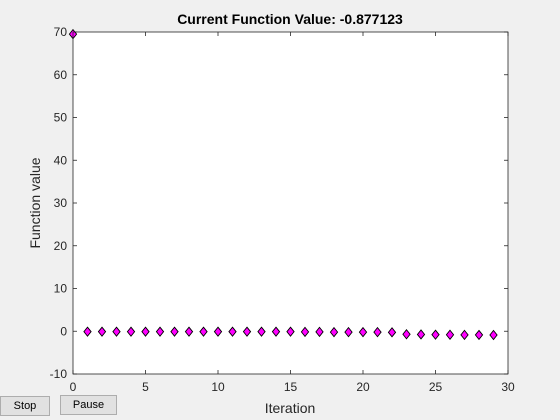  I want to click on y-tick-label: -10, so click(59, 374).